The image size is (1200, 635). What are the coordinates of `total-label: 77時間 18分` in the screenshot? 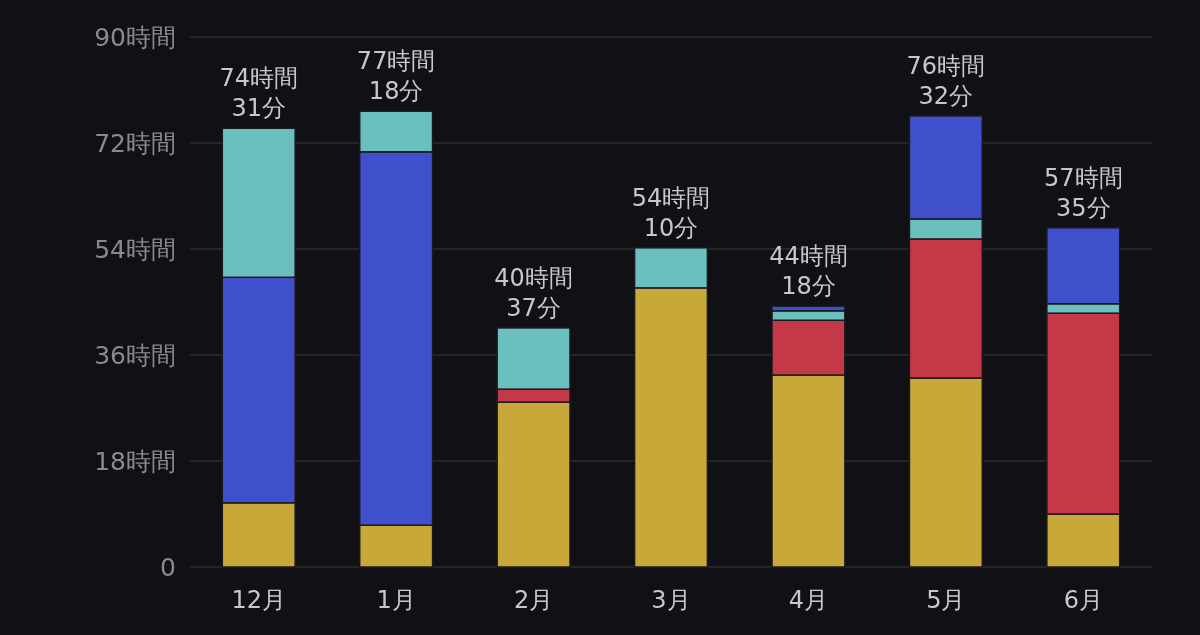 It's located at (396, 76).